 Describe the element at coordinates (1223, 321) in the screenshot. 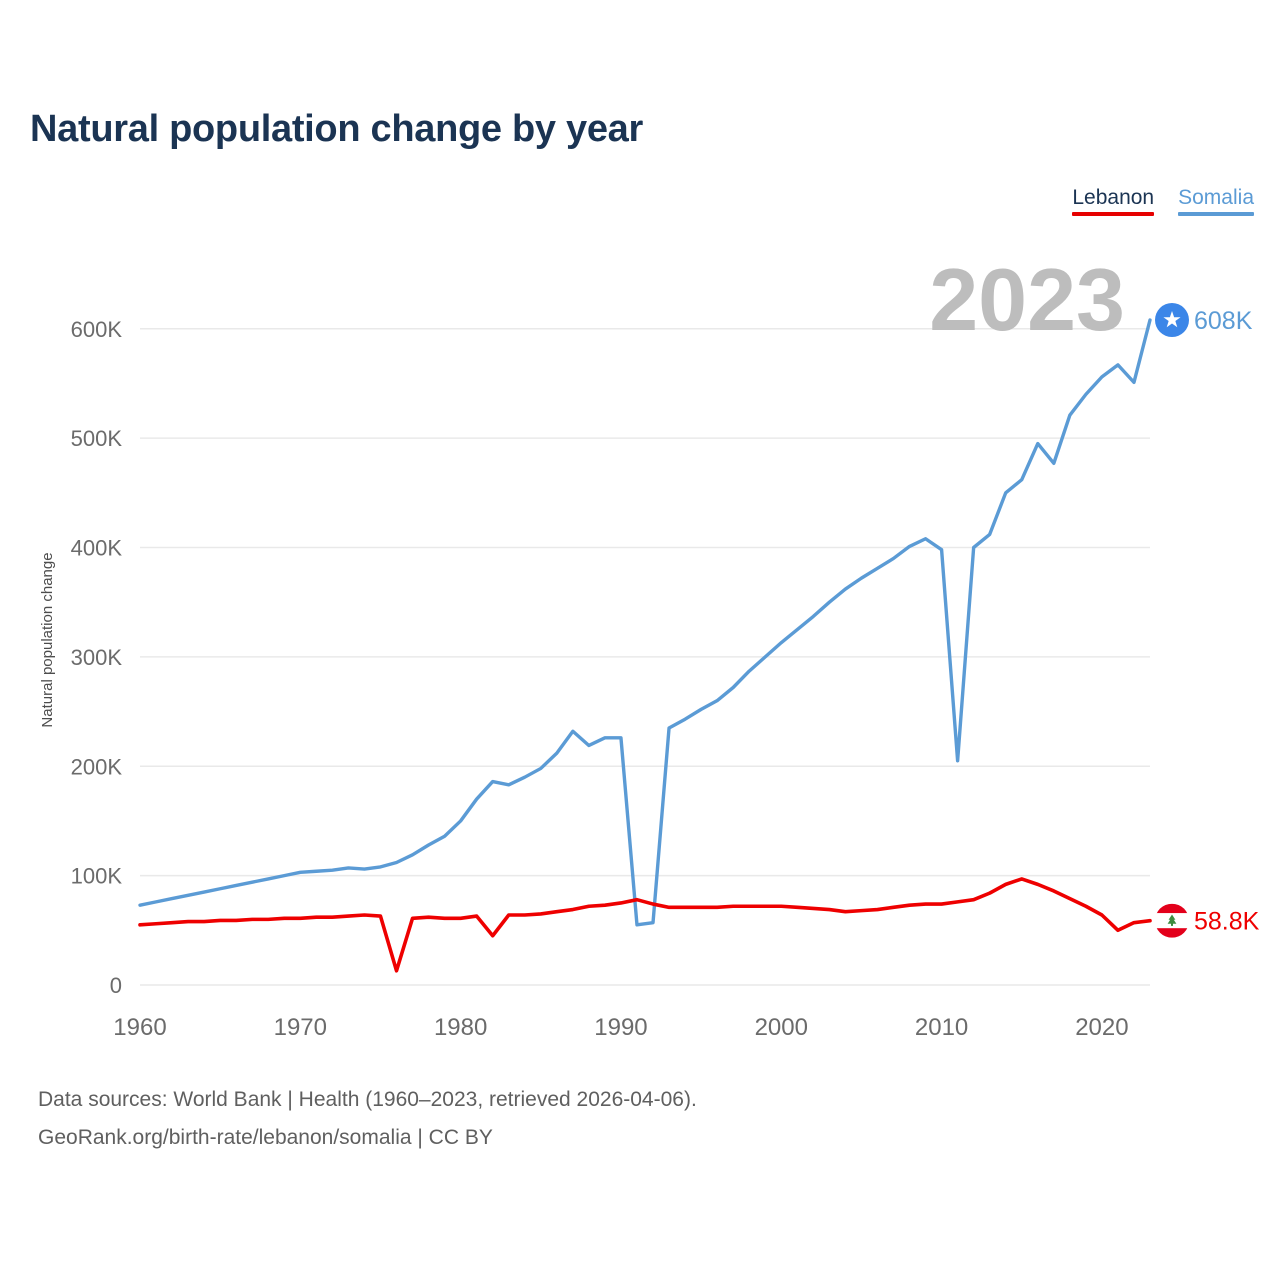

I see `endpoint-label-somalia: 608K` at that location.